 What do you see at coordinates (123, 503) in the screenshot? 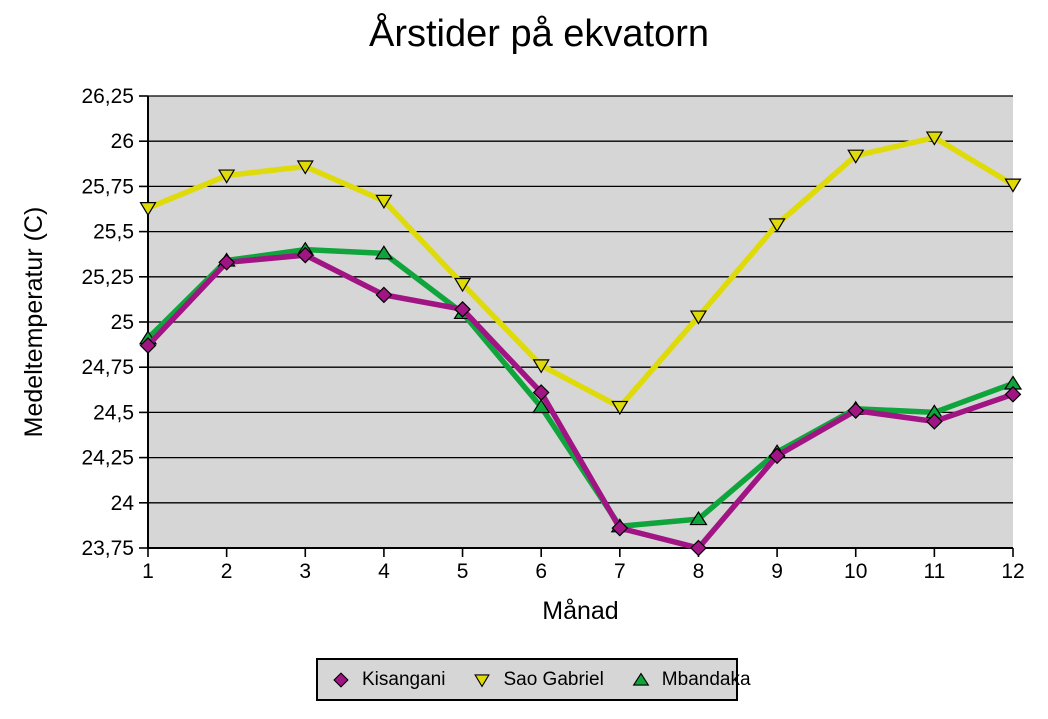
I see `svg-text: 24` at bounding box center [123, 503].